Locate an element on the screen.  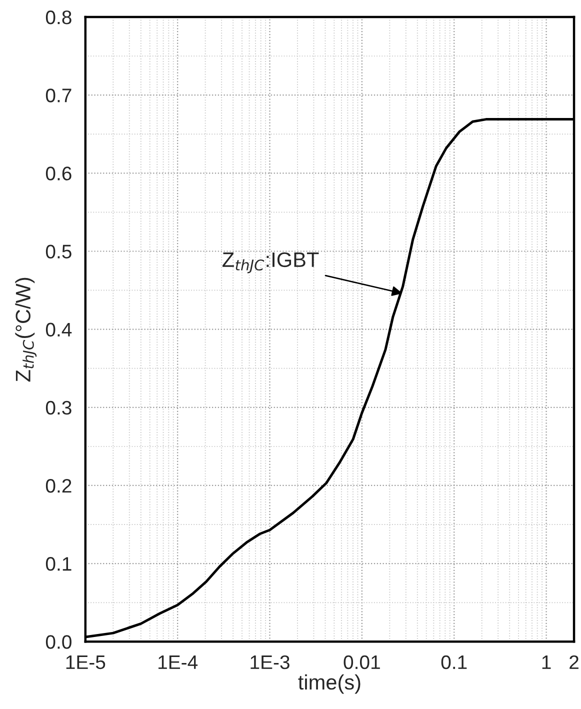
x-tick-label: 2 is located at coordinates (574, 662).